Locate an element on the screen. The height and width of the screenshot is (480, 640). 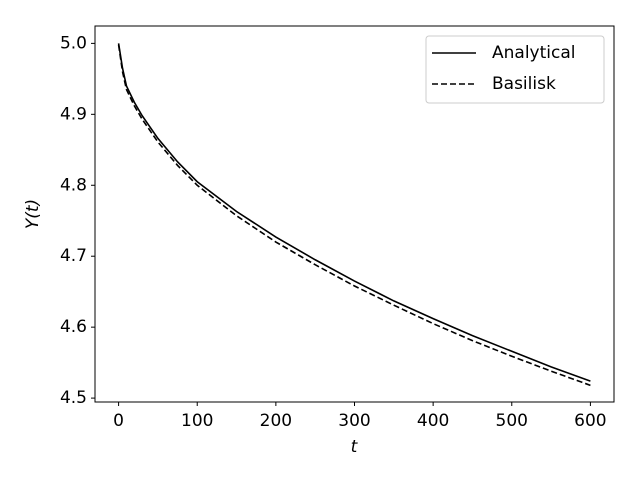
y-tick-label: 4.7 is located at coordinates (73, 256).